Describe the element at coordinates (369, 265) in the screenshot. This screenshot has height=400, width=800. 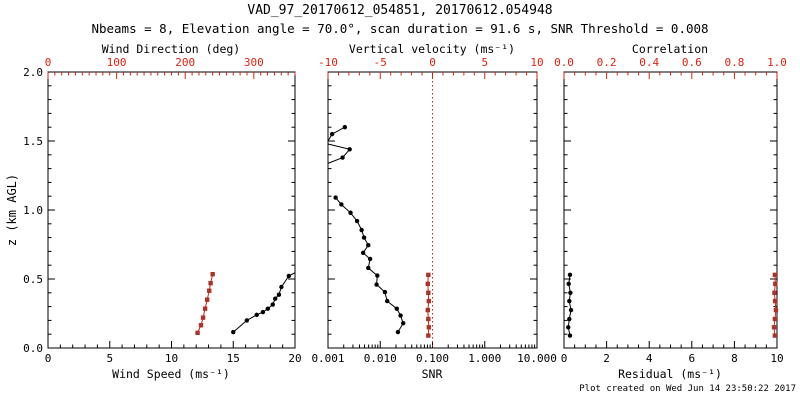
I see `series-snr-profile` at that location.